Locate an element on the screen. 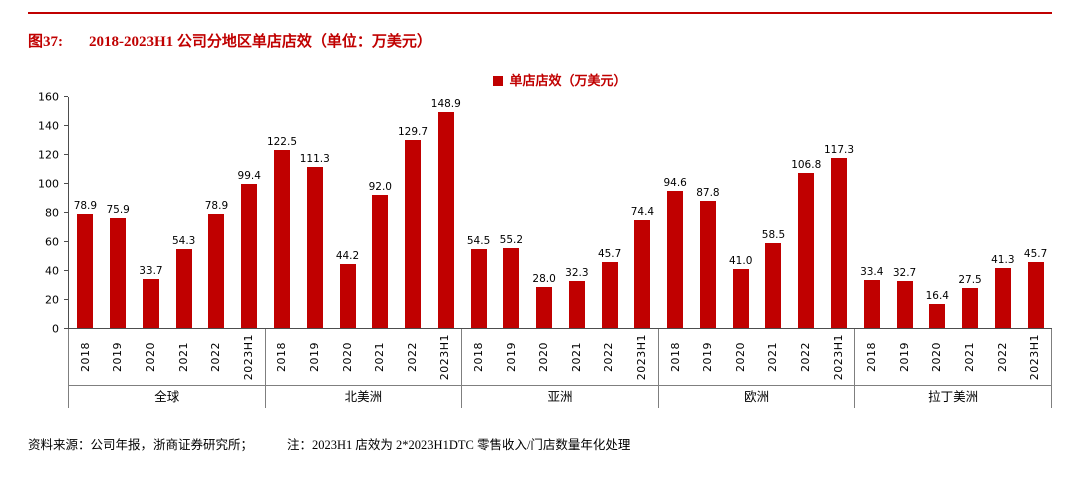 The height and width of the screenshot is (485, 1080). figure-title: 图37: 2018-2023H1 公司分地区单店店效（单位：万美元） is located at coordinates (540, 40).